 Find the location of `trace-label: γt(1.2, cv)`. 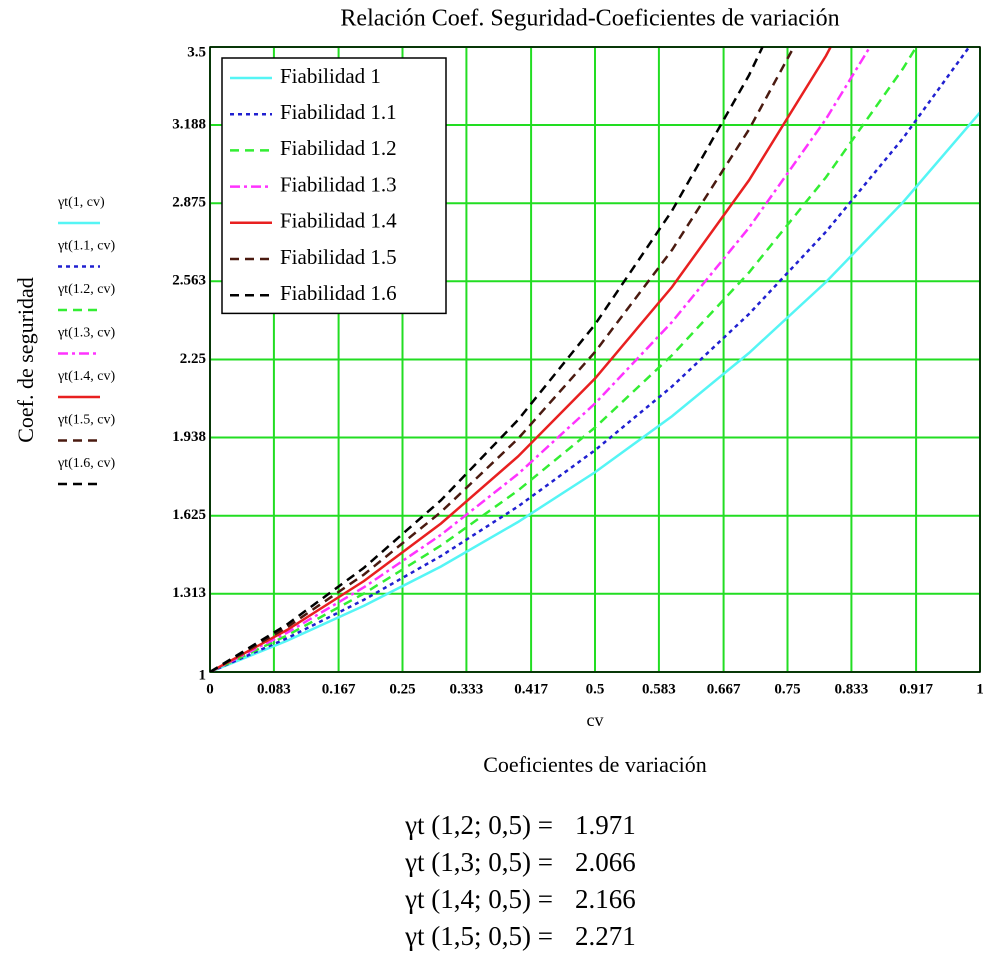

trace-label: γt(1.2, cv) is located at coordinates (86, 289).